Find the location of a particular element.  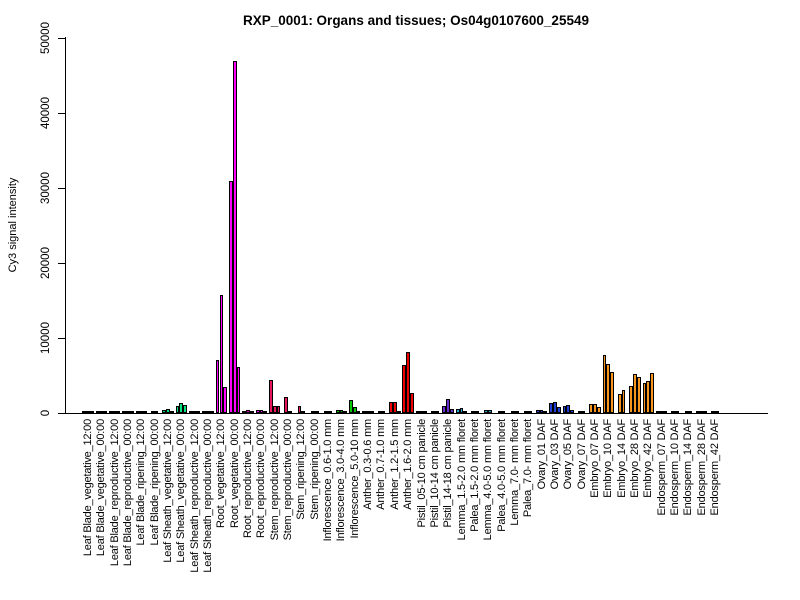

x-tick-label: Endosperm_28 DAF is located at coordinates (701, 467).